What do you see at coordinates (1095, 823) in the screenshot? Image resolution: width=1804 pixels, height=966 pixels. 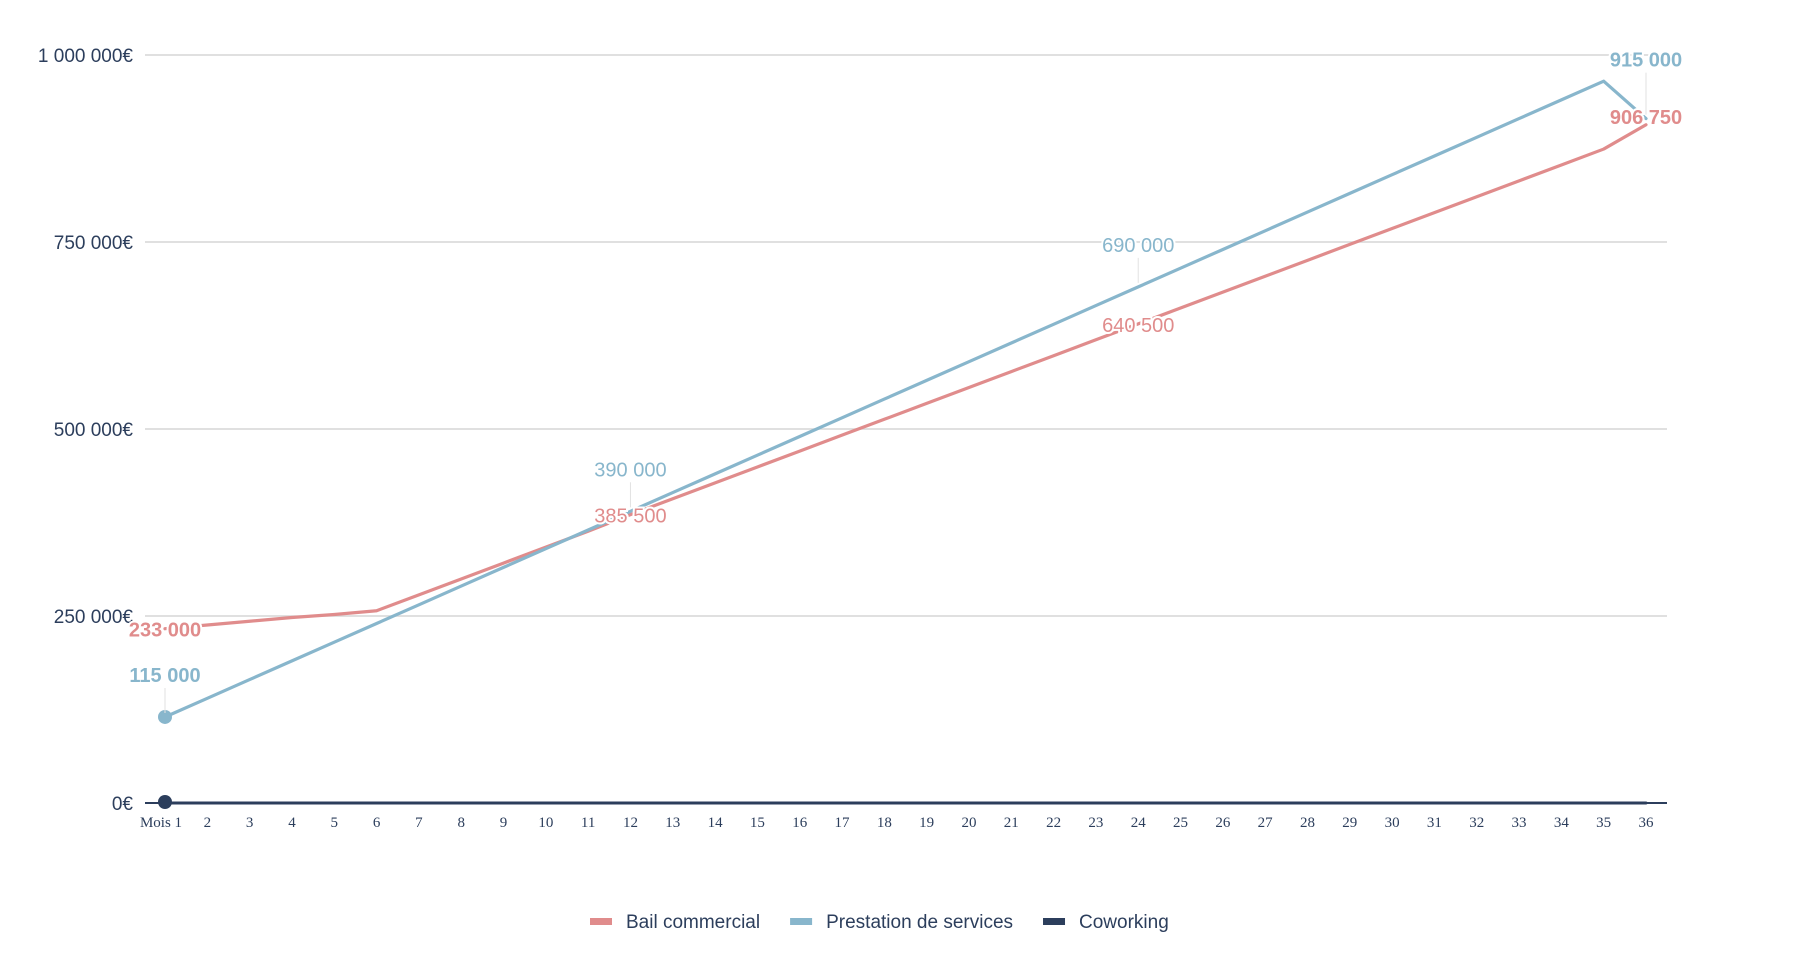 I see `x-tick-label: 23` at bounding box center [1095, 823].